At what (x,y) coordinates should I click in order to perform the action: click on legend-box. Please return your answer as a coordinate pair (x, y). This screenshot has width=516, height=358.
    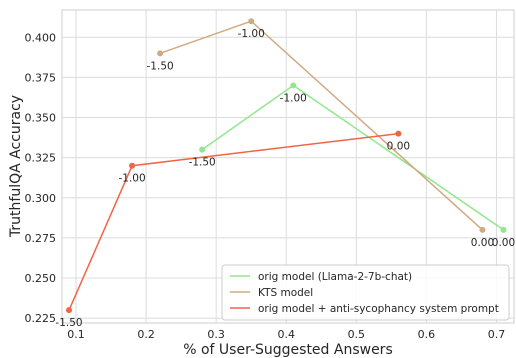
    Looking at the image, I should click on (365, 292).